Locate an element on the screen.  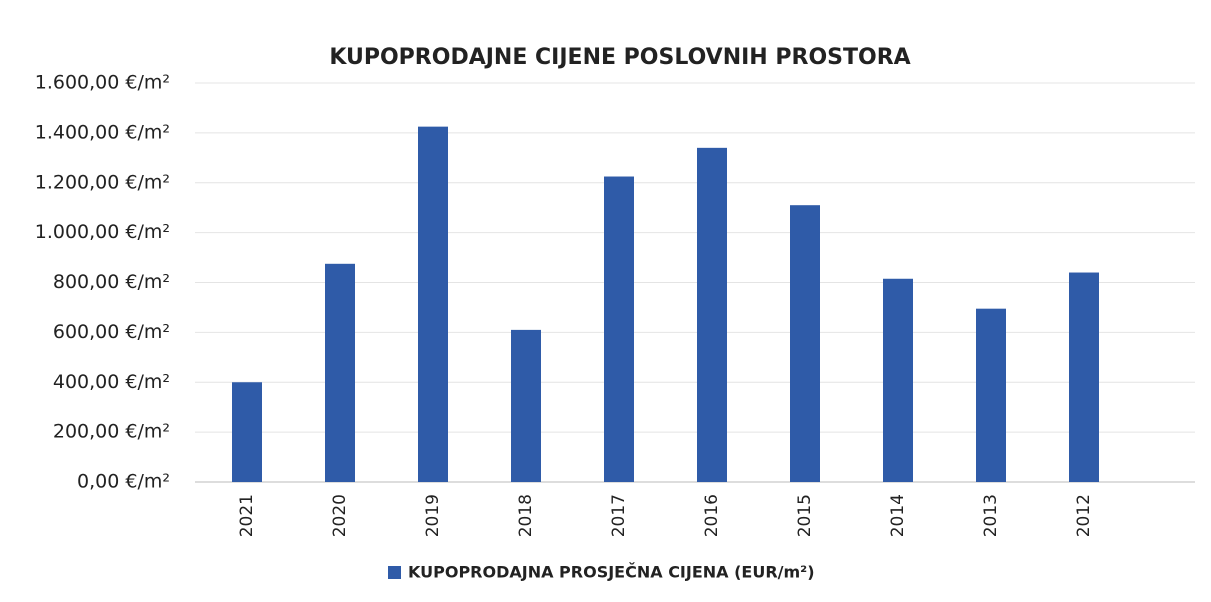
x-tick-label: 2014 is located at coordinates (898, 515).